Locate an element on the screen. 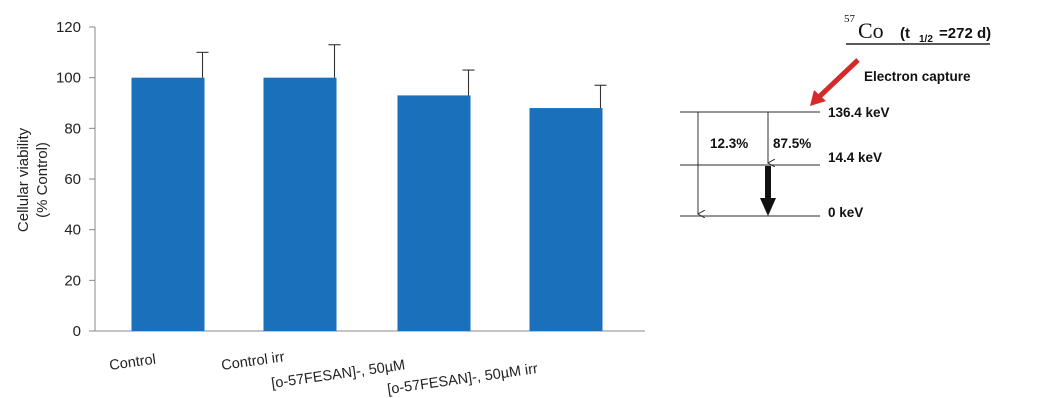 Image resolution: width=1045 pixels, height=398 pixels. isotope-symbol: Co is located at coordinates (871, 30).